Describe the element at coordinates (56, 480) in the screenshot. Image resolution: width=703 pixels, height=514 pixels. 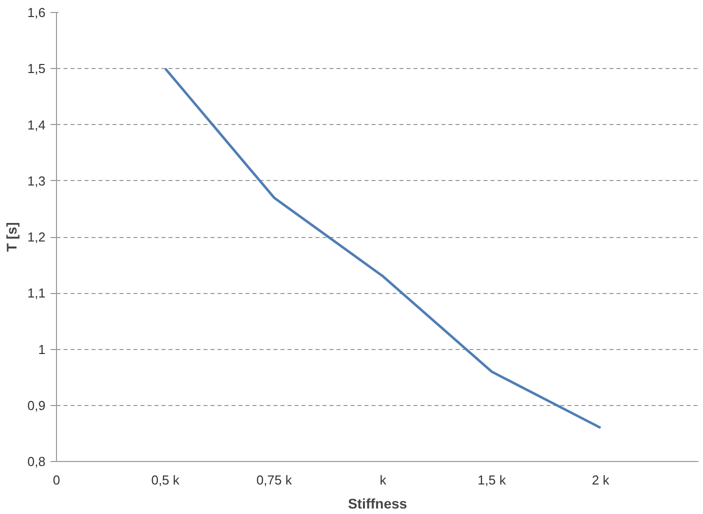
I see `x-tick-label: 0` at that location.